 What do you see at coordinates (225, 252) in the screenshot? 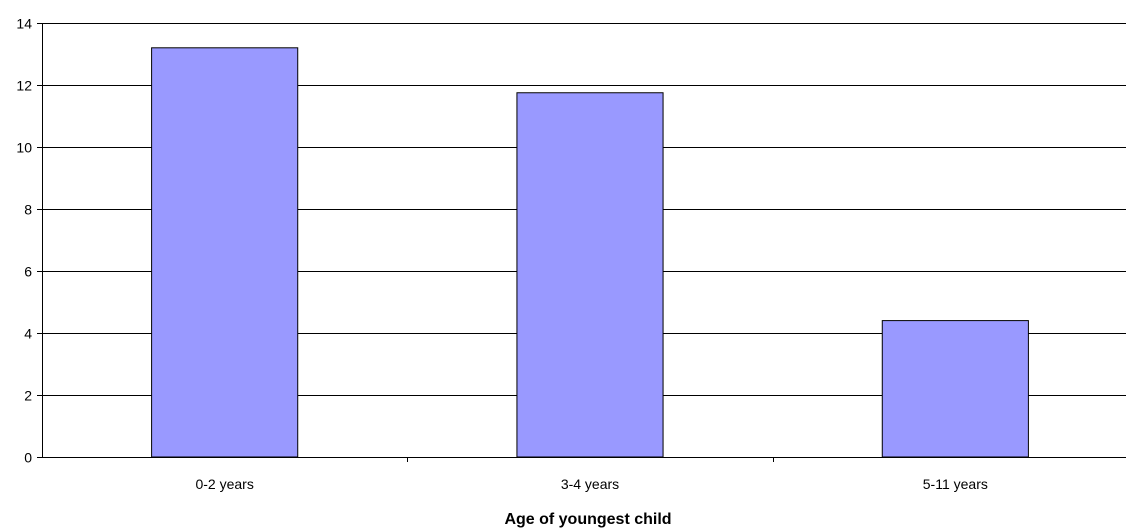
I see `bar-0-2-years` at bounding box center [225, 252].